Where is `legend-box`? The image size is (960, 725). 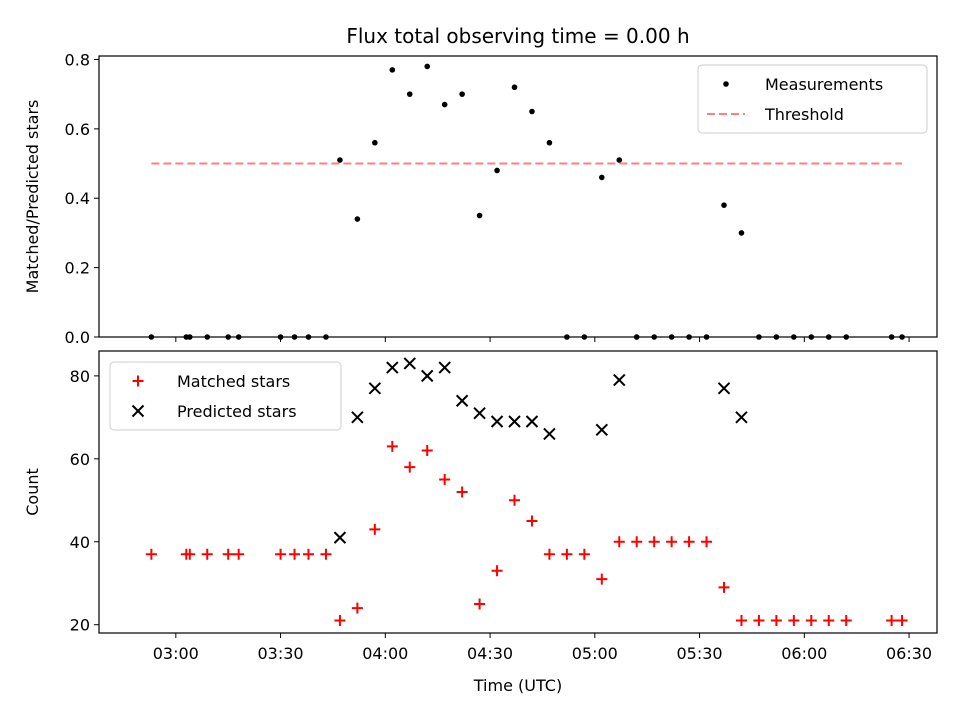 legend-box is located at coordinates (225, 396).